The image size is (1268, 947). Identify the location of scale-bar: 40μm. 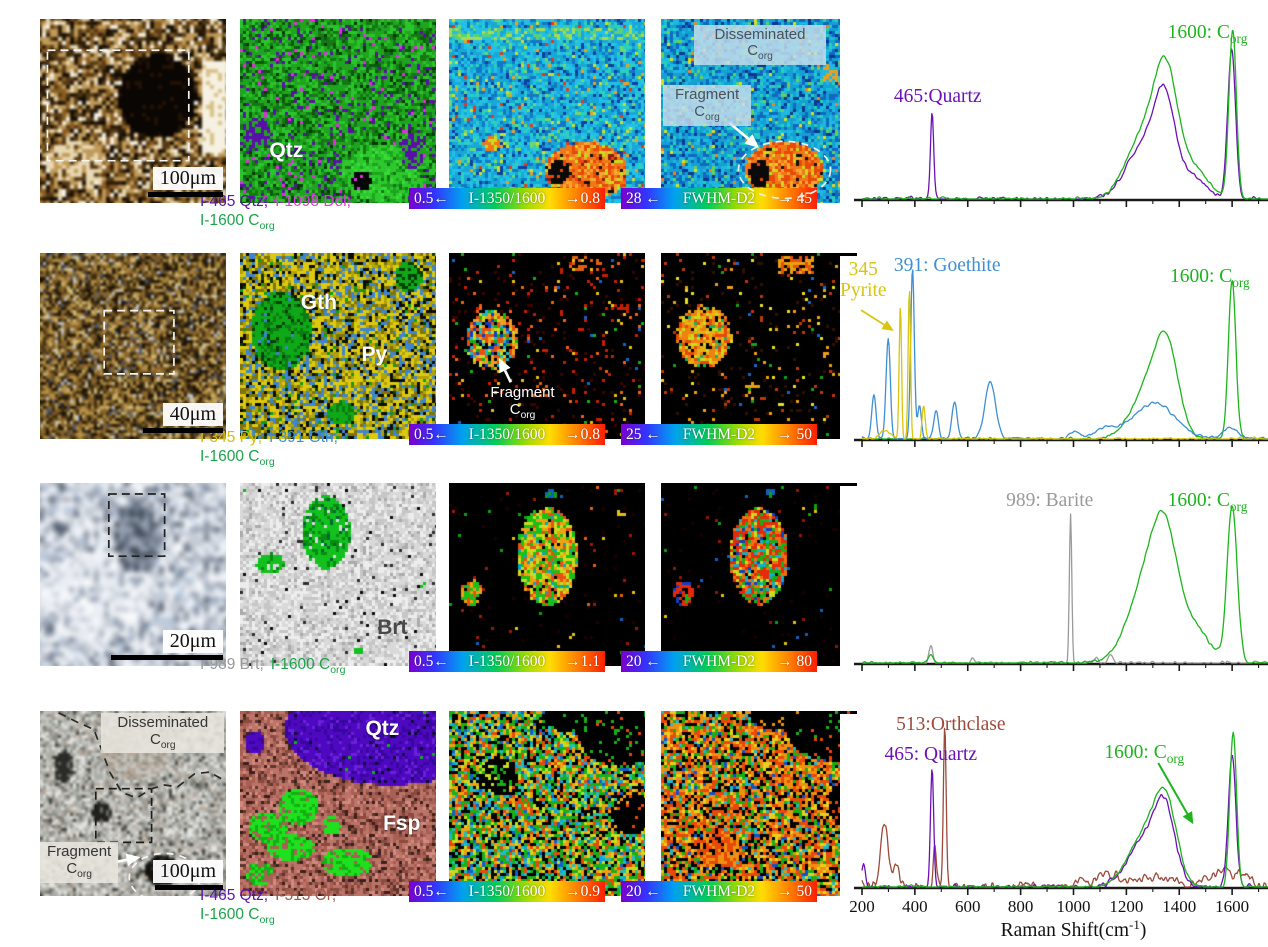
(183, 418).